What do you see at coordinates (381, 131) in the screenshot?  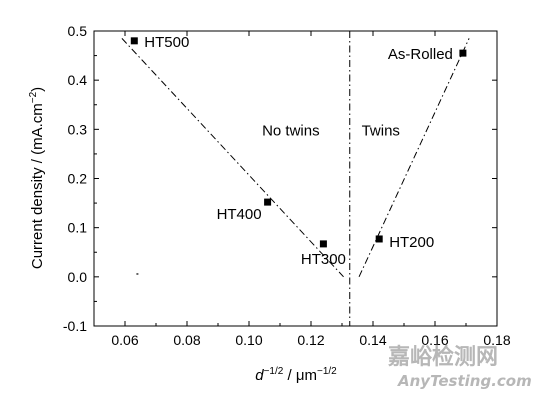 I see `region-label: Twins` at bounding box center [381, 131].